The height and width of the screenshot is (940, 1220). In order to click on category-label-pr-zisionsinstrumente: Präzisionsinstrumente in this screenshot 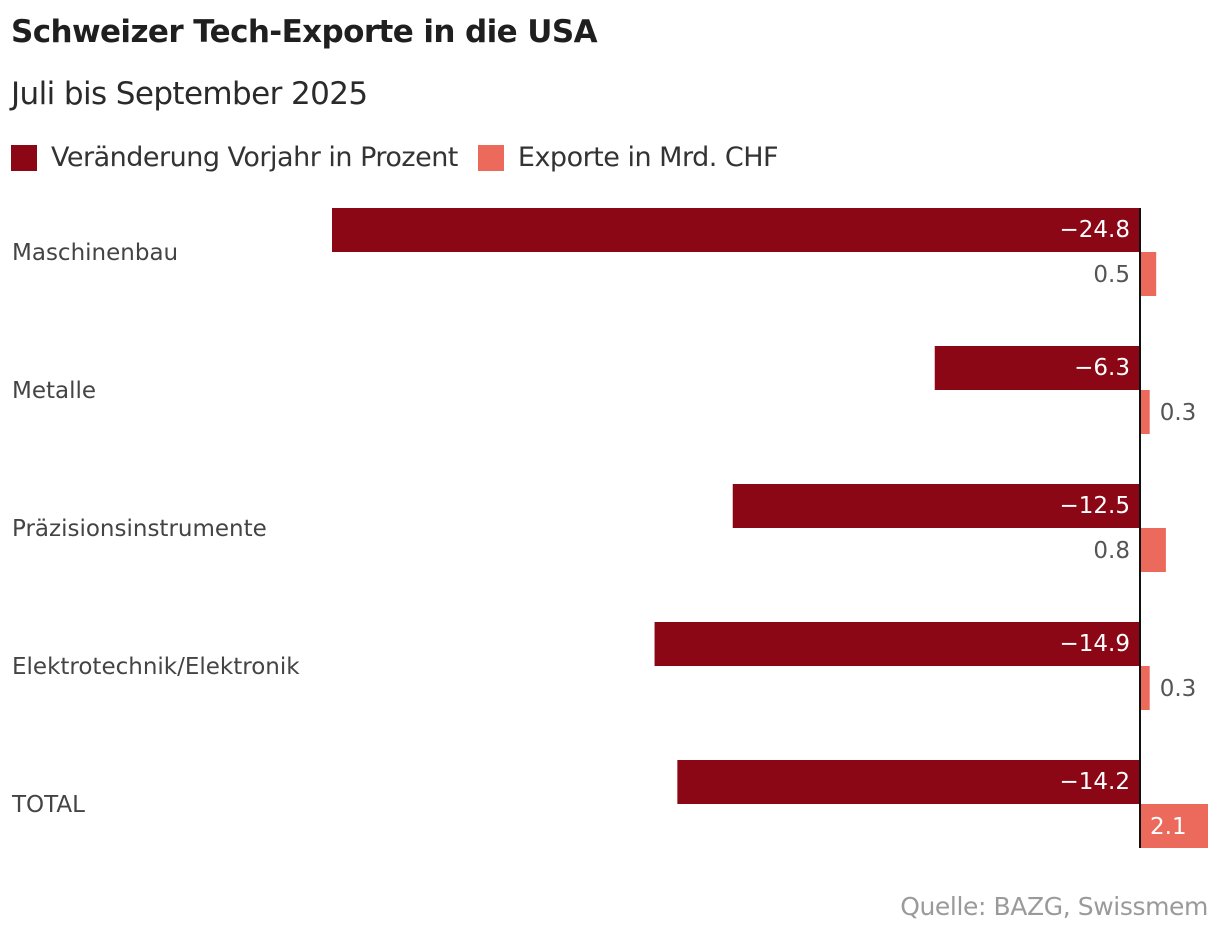, I will do `click(139, 529)`.